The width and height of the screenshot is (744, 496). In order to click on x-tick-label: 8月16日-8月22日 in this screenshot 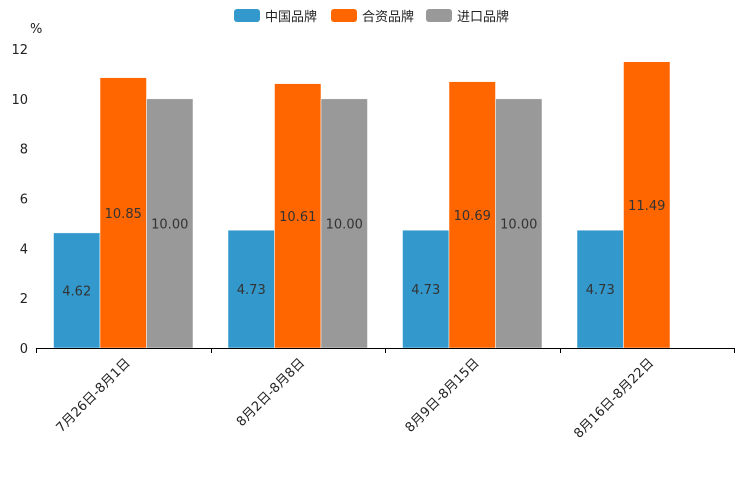, I will do `click(614, 399)`.